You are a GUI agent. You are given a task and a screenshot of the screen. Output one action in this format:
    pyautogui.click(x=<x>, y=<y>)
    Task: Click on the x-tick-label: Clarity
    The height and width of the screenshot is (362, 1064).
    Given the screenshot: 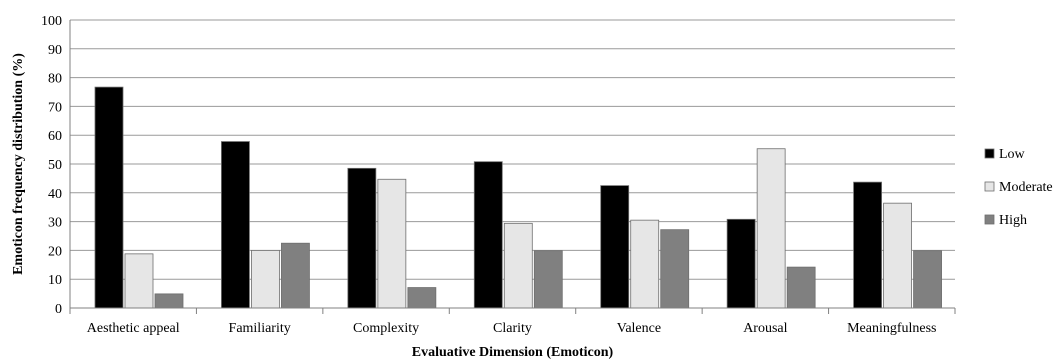 What is the action you would take?
    pyautogui.click(x=512, y=328)
    